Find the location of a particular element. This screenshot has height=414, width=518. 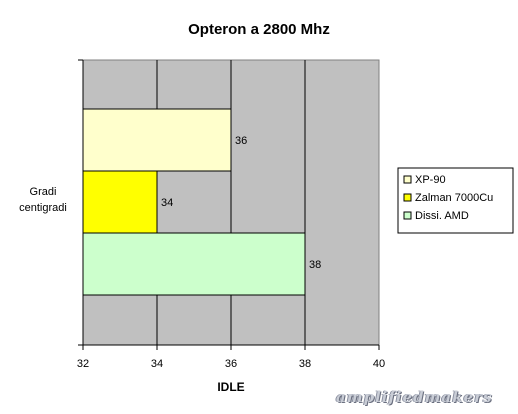

legend: XP-90 Zalman 7000Cu Dissi. AMD is located at coordinates (455, 200).